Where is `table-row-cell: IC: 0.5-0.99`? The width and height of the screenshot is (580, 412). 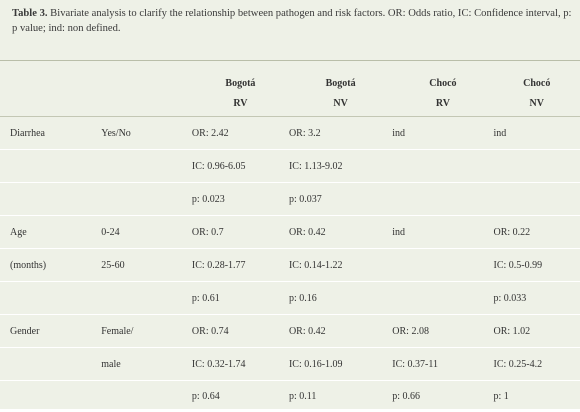 table-row-cell: IC: 0.5-0.99 is located at coordinates (537, 265).